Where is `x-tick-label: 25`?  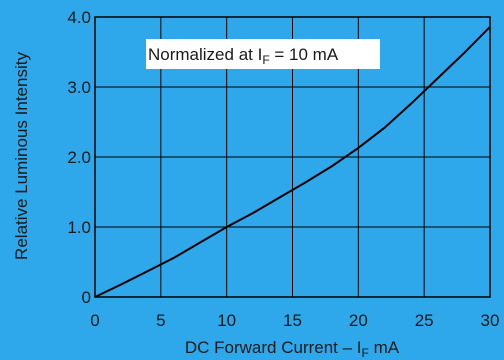 x-tick-label: 25 is located at coordinates (424, 320).